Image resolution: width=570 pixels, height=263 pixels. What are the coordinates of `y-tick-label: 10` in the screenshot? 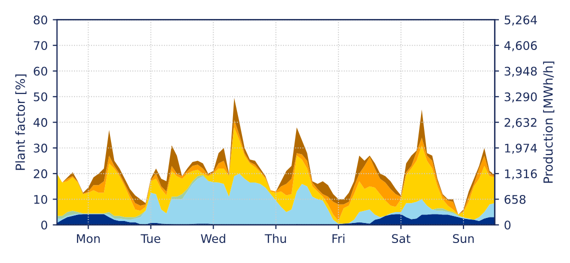 It's located at (41, 199).